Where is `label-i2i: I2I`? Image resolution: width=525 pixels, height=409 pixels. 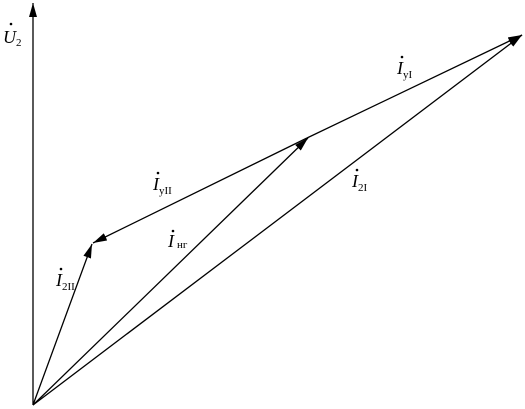
label-i2i: I2I is located at coordinates (359, 182).